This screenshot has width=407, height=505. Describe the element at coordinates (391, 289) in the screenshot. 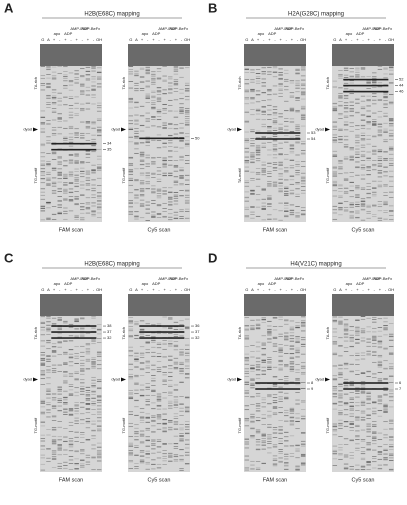

I see `control-lane: OH` at that location.